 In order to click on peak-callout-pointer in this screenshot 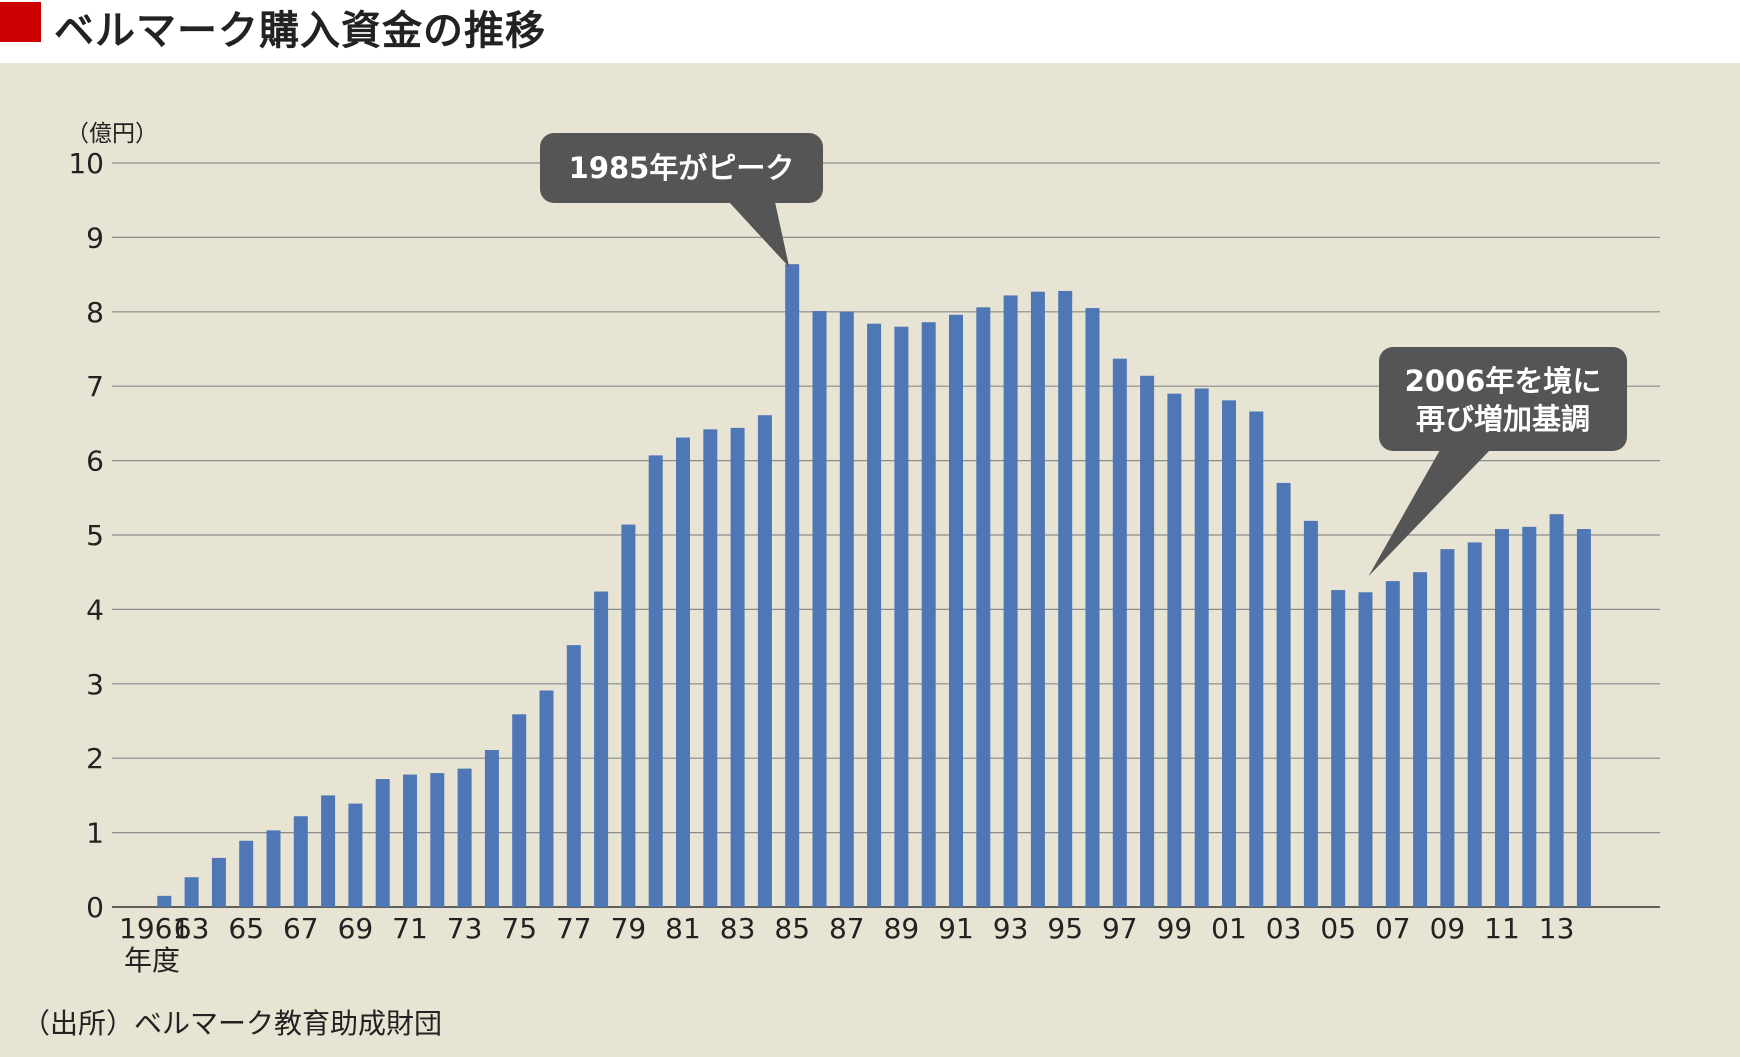, I will do `click(759, 235)`.